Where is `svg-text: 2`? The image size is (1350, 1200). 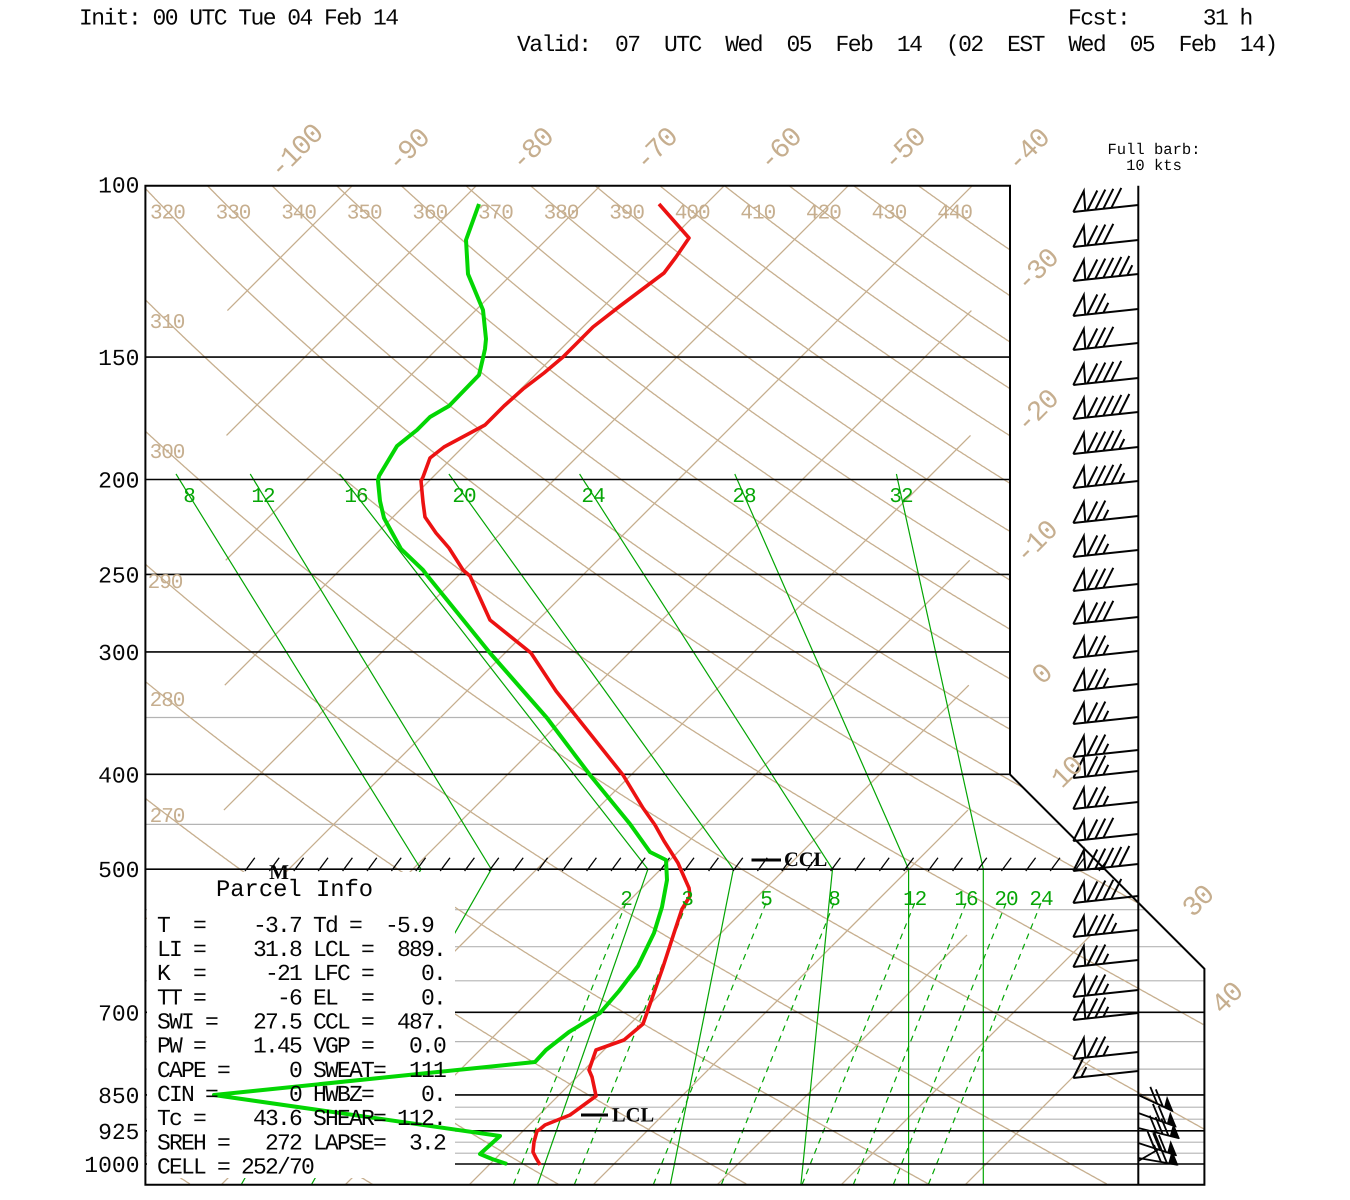 svg-text: 2 is located at coordinates (626, 900).